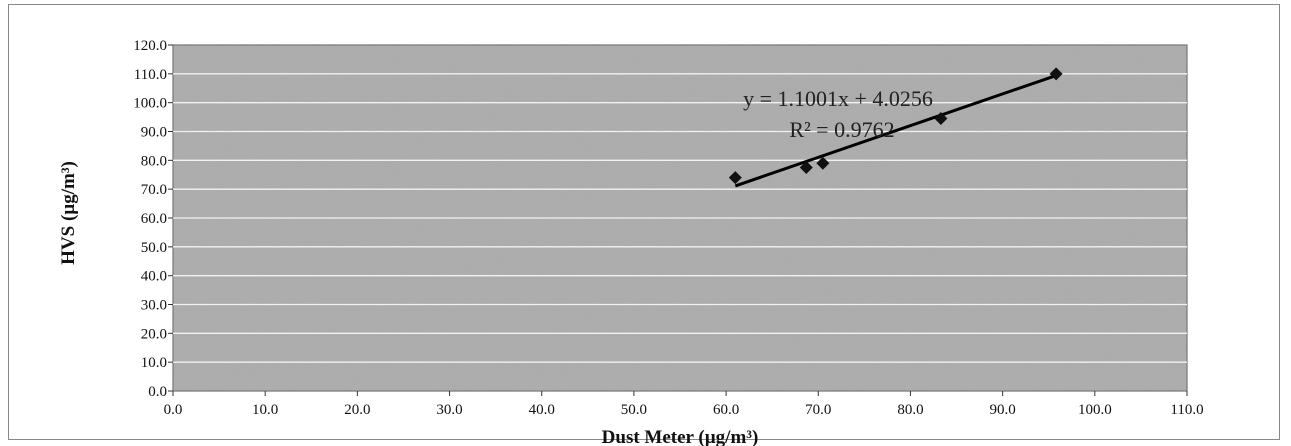 The image size is (1291, 446). Describe the element at coordinates (838, 98) in the screenshot. I see `trendline-equation: y = 1.1001x + 4.0256` at that location.